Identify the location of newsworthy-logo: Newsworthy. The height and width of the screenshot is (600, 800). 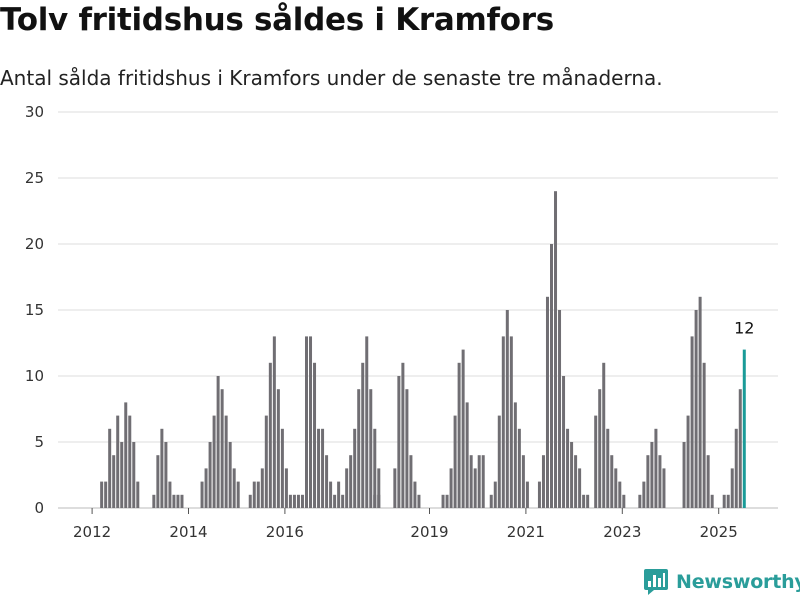
(722, 582).